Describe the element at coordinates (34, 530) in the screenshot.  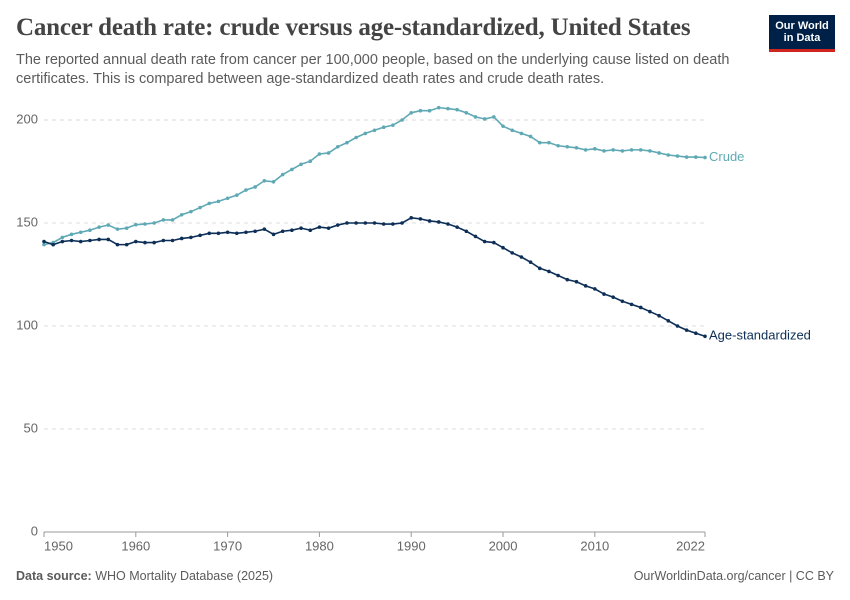
I see `y-tick-label: 0` at that location.